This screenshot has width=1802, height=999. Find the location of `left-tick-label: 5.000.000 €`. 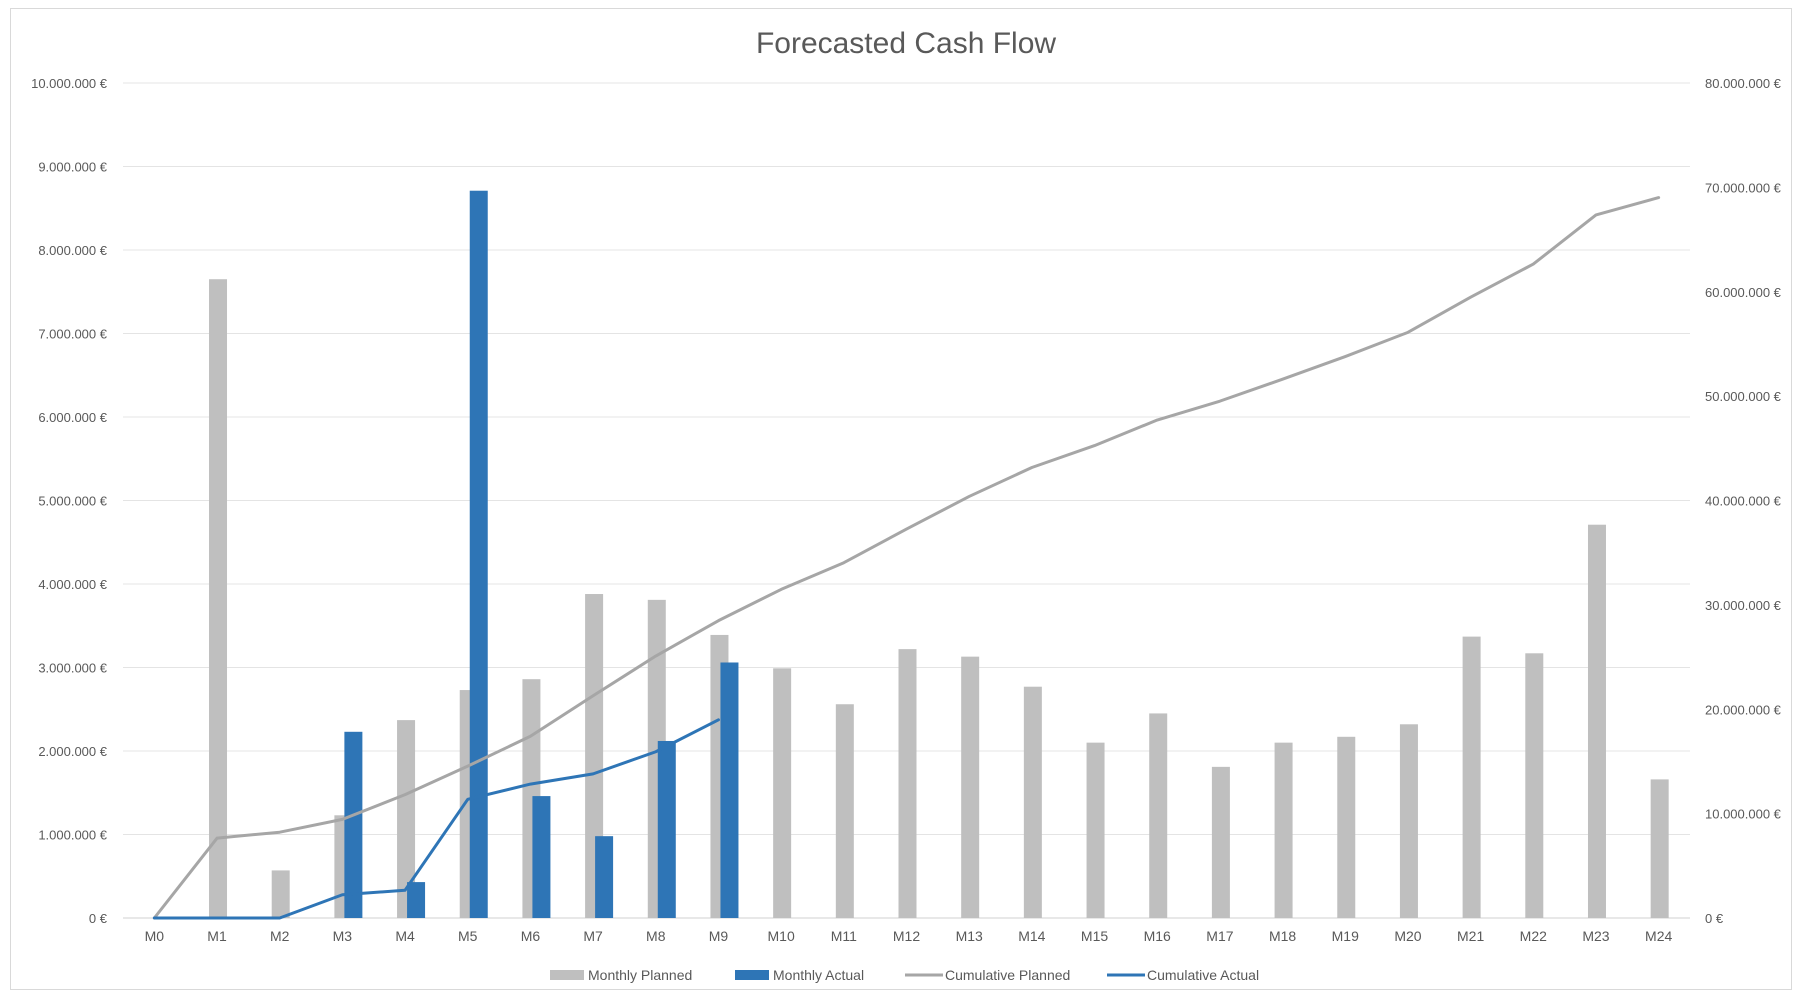

left-tick-label: 5.000.000 € is located at coordinates (72, 501).